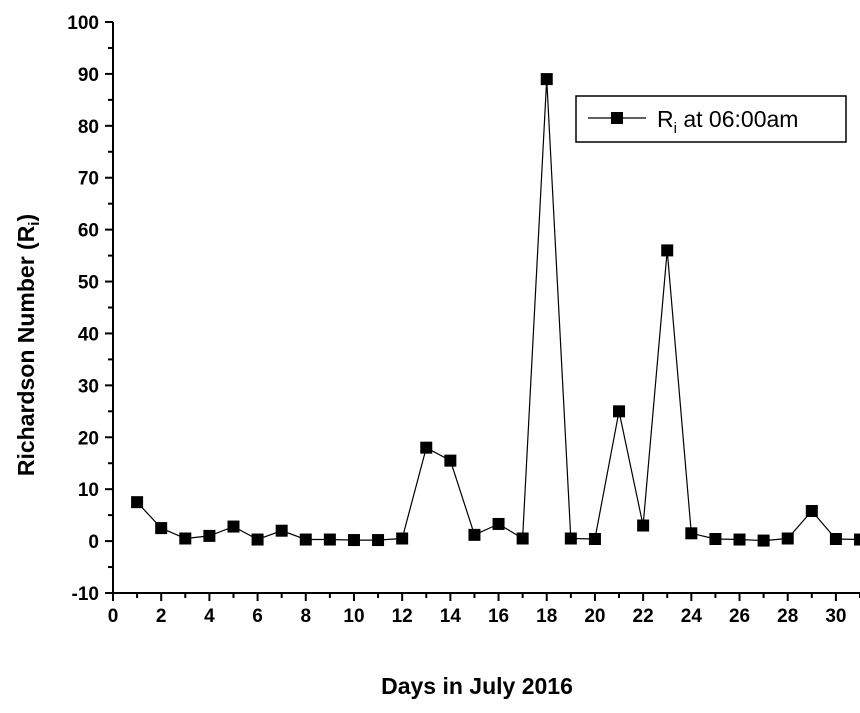  I want to click on x-tick-label: 30, so click(835, 616).